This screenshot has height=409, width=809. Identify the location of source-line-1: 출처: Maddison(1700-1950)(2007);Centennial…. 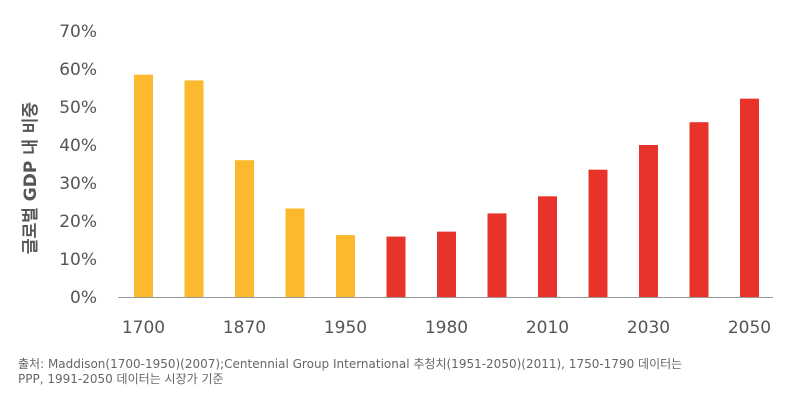
(350, 364).